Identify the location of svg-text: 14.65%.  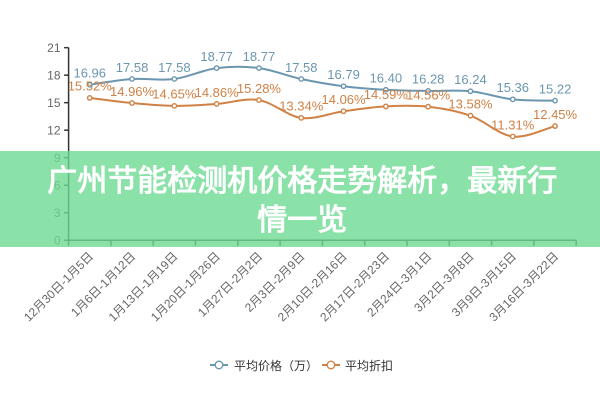
(174, 94).